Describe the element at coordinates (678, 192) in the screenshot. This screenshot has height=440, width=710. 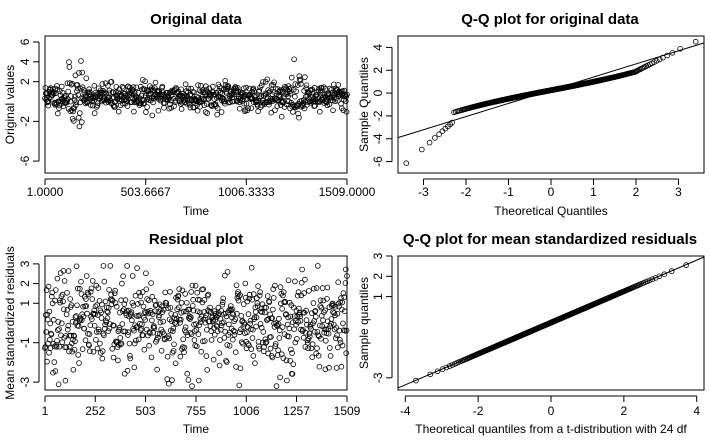
I see `x-tick-label: 3` at that location.